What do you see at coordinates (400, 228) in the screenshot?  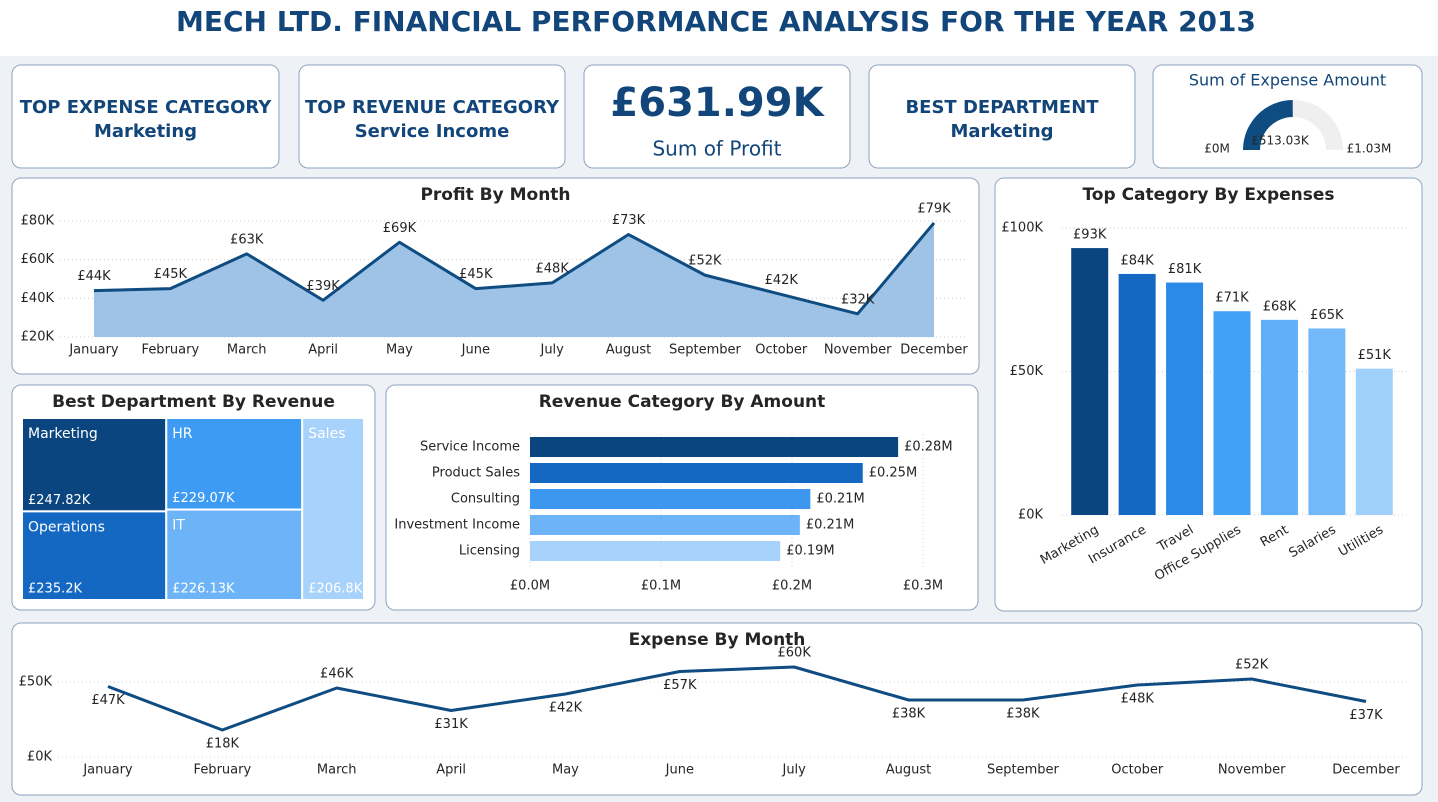 I see `value-label: £69K` at bounding box center [400, 228].